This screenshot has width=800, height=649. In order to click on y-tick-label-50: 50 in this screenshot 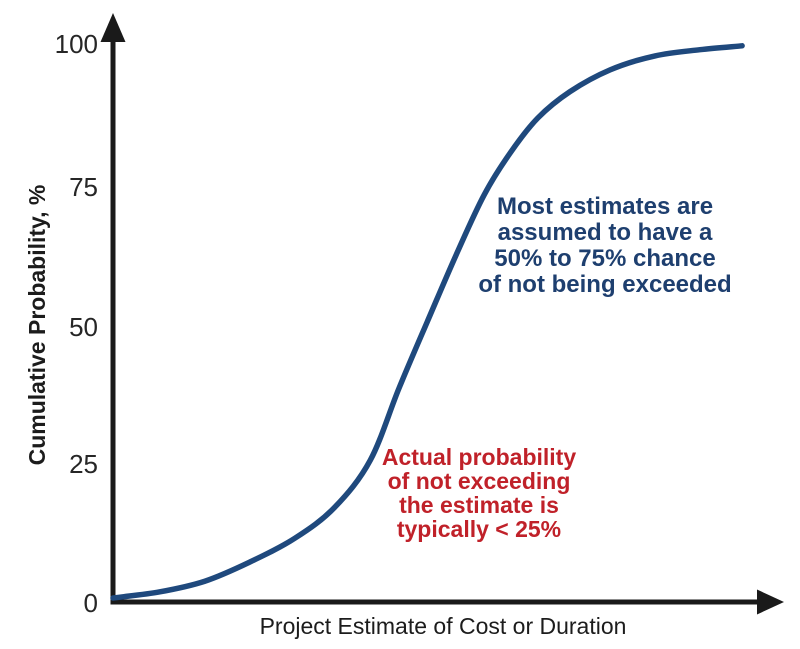, I will do `click(83, 327)`.